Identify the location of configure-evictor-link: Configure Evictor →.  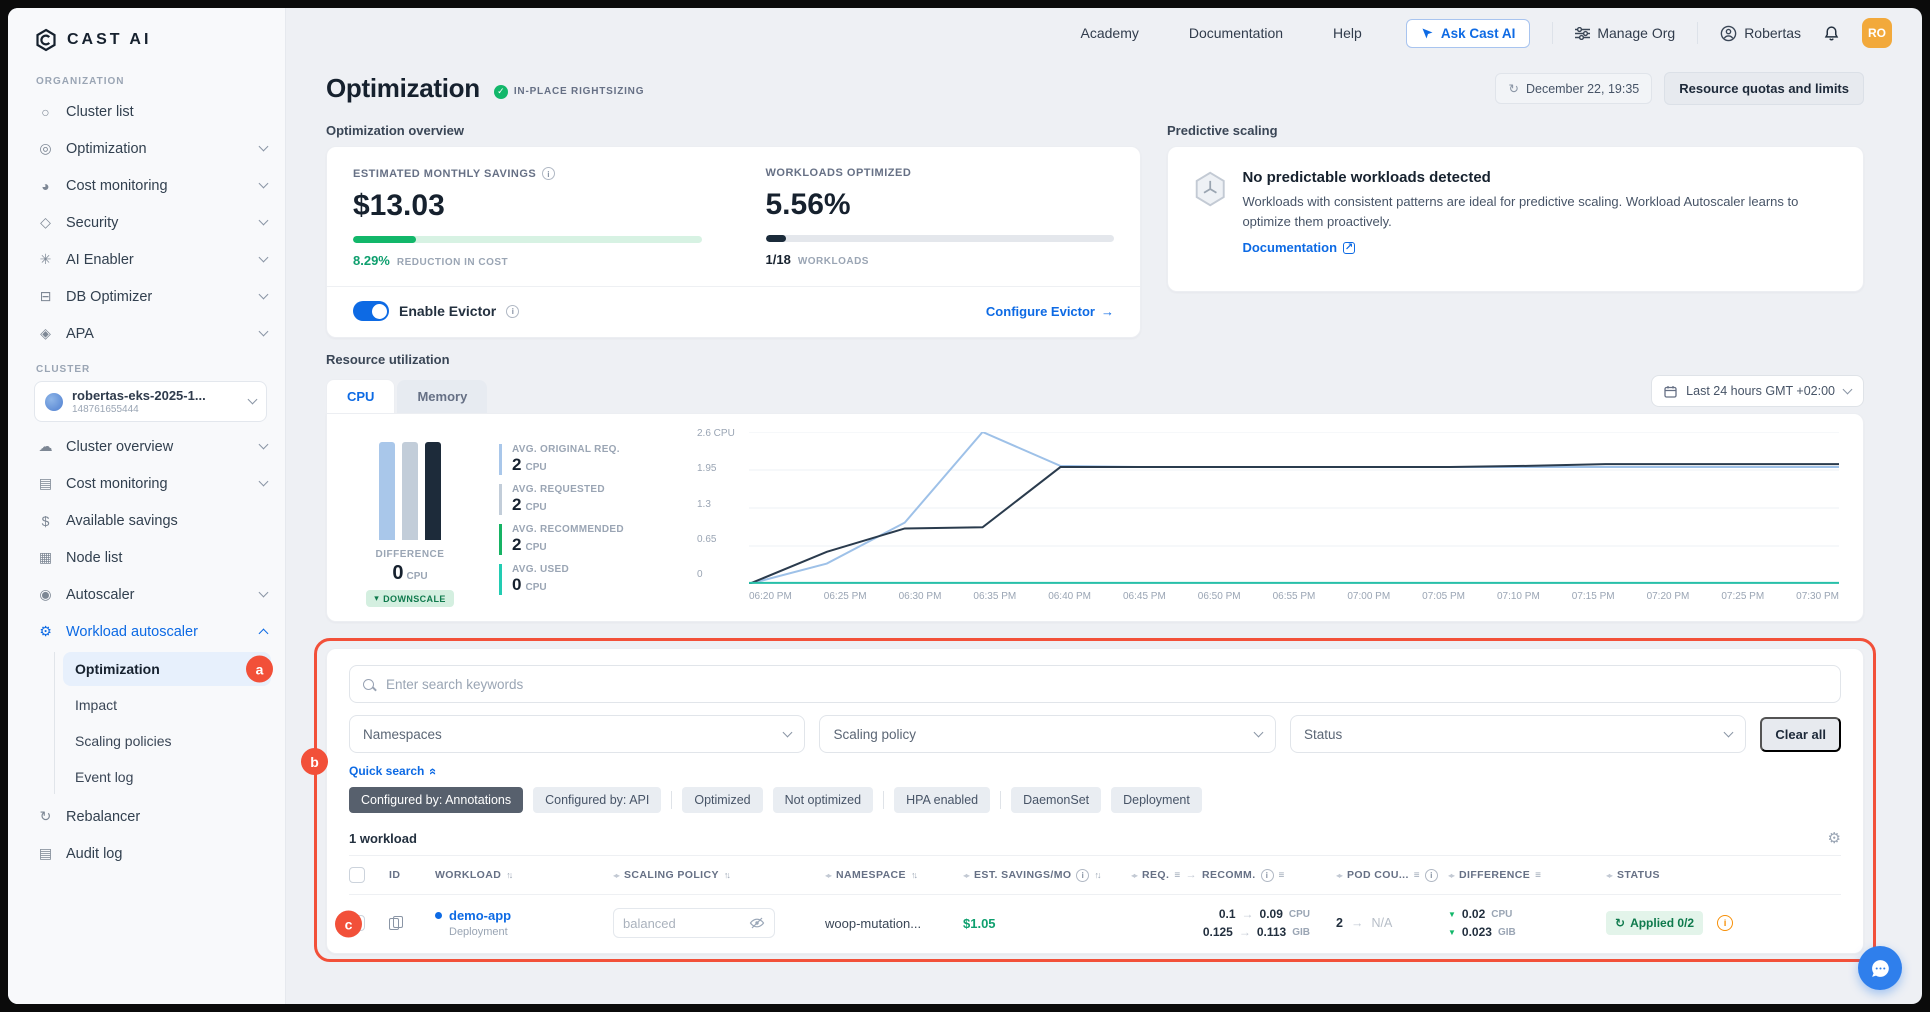
(1050, 311).